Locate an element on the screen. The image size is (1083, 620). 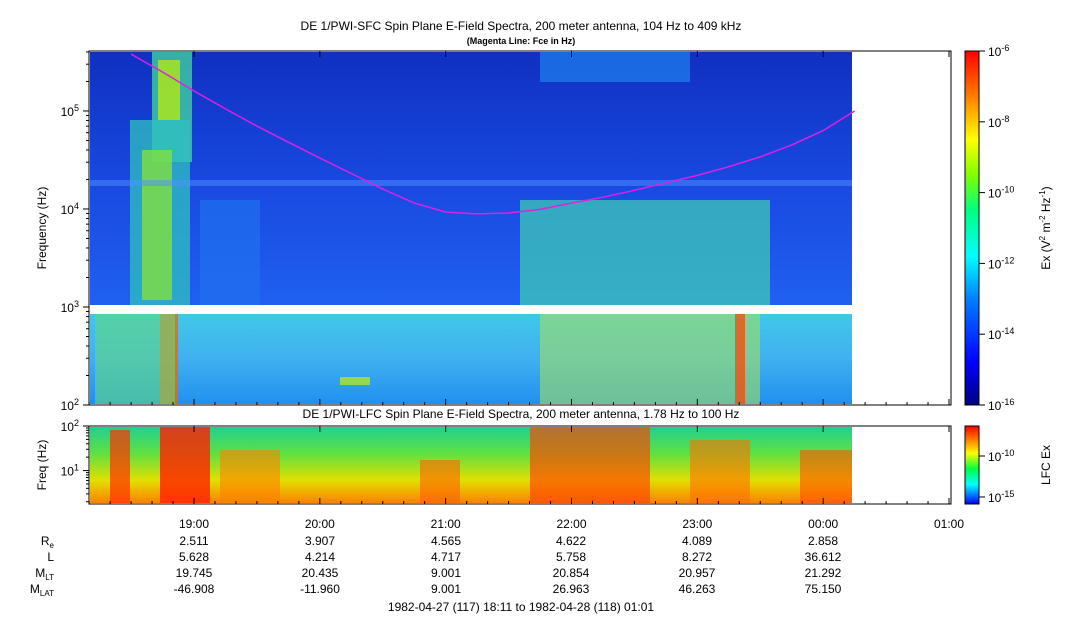
xtick-label: 23:00 is located at coordinates (697, 524).